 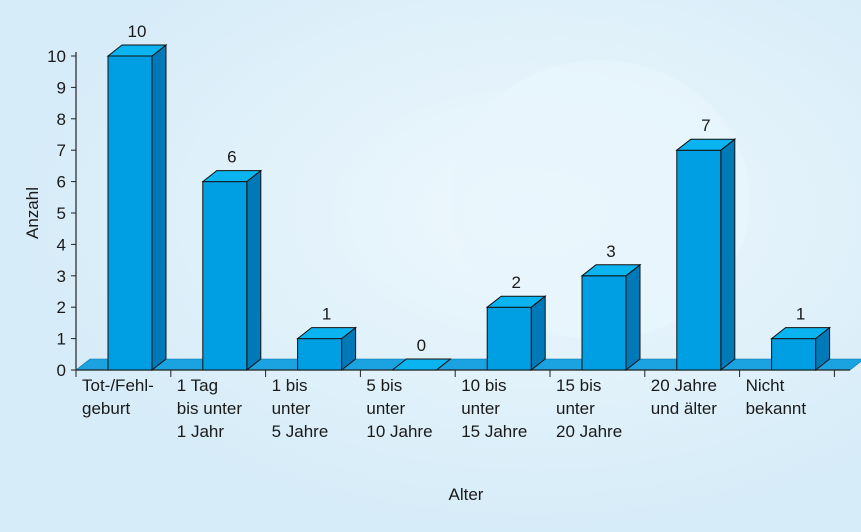 What do you see at coordinates (384, 385) in the screenshot?
I see `x-category-label-line: 5 bis` at bounding box center [384, 385].